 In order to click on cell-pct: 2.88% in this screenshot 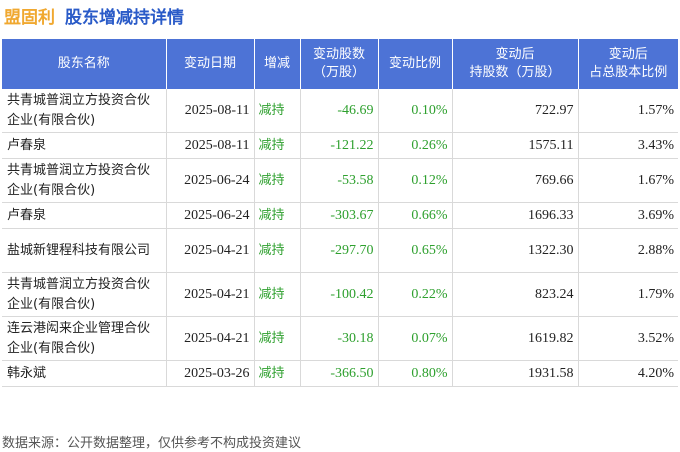, I will do `click(628, 250)`.